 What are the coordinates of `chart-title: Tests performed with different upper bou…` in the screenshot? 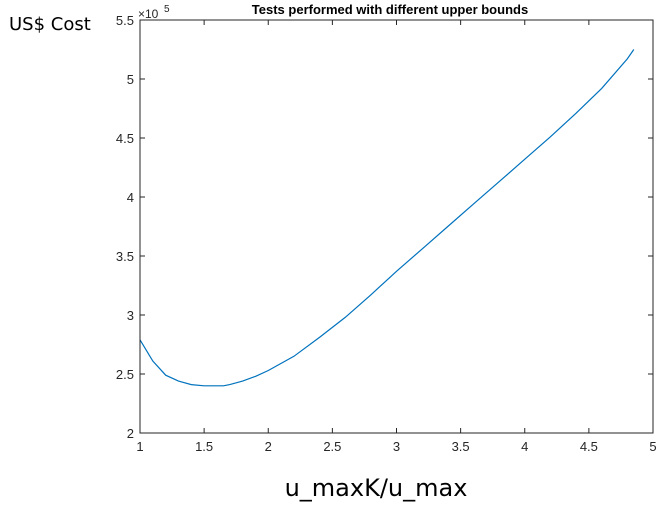 It's located at (390, 9).